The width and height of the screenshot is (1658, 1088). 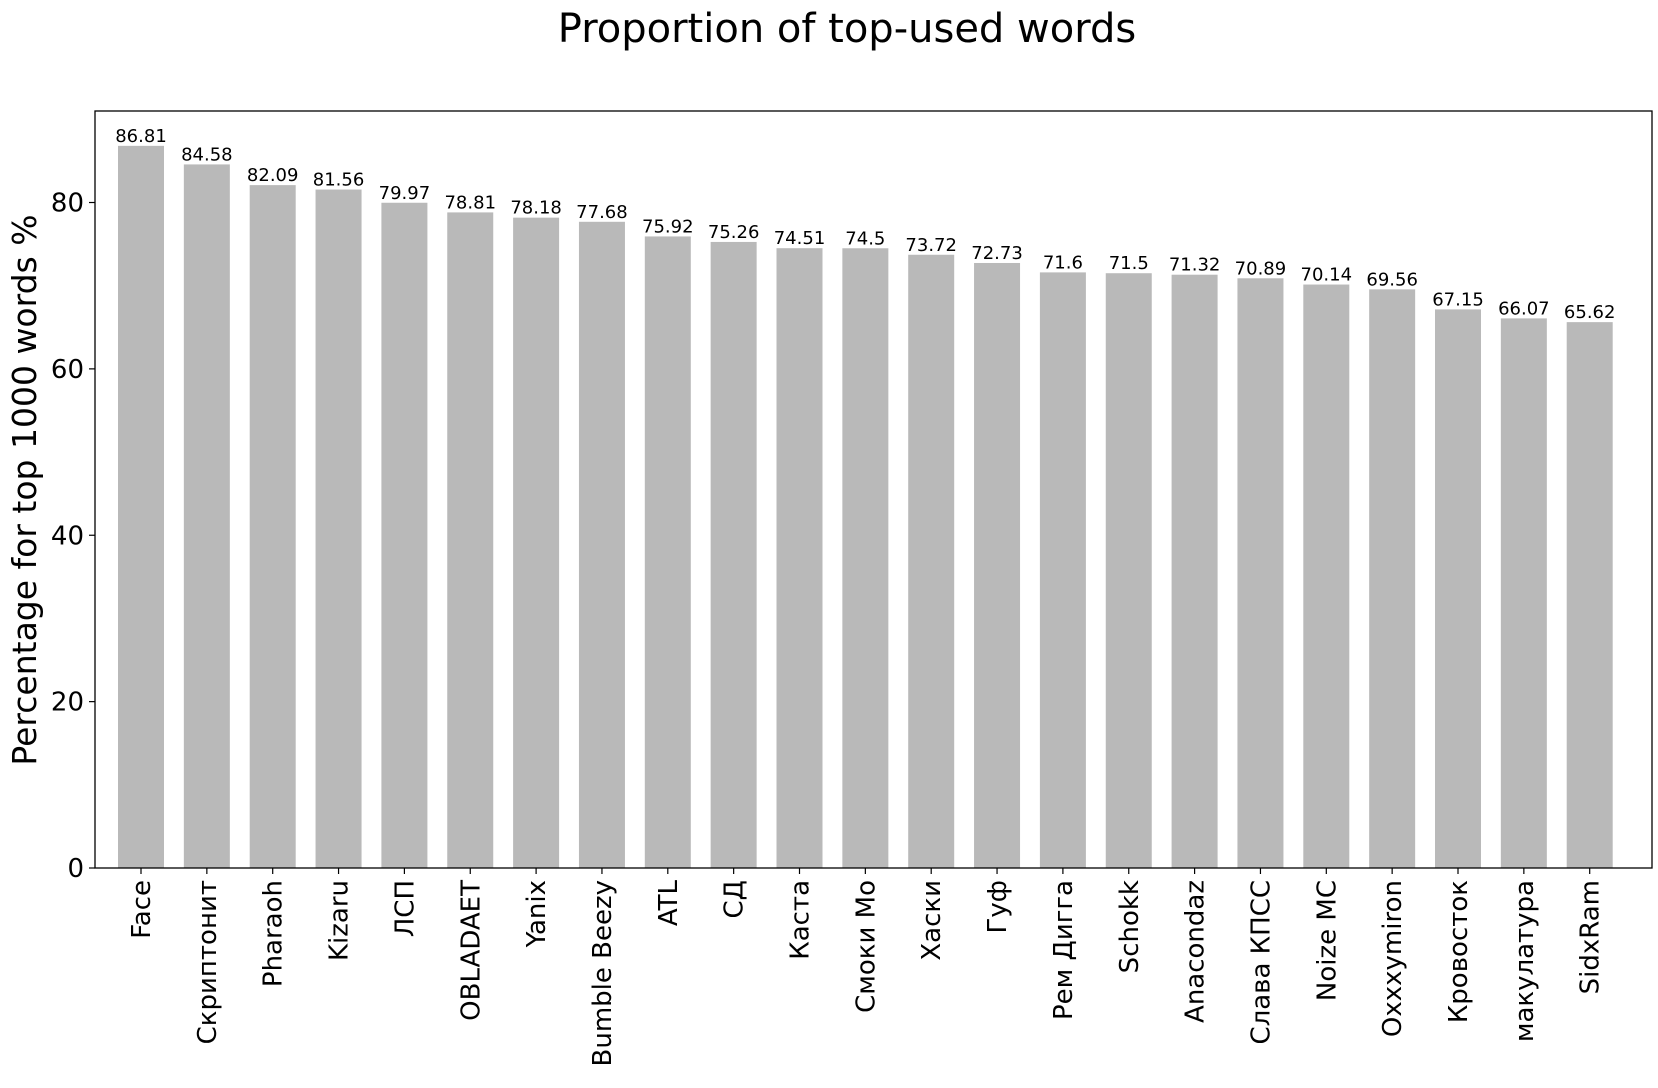 I want to click on x-tick-label: Рем Дигга, so click(x=1064, y=950).